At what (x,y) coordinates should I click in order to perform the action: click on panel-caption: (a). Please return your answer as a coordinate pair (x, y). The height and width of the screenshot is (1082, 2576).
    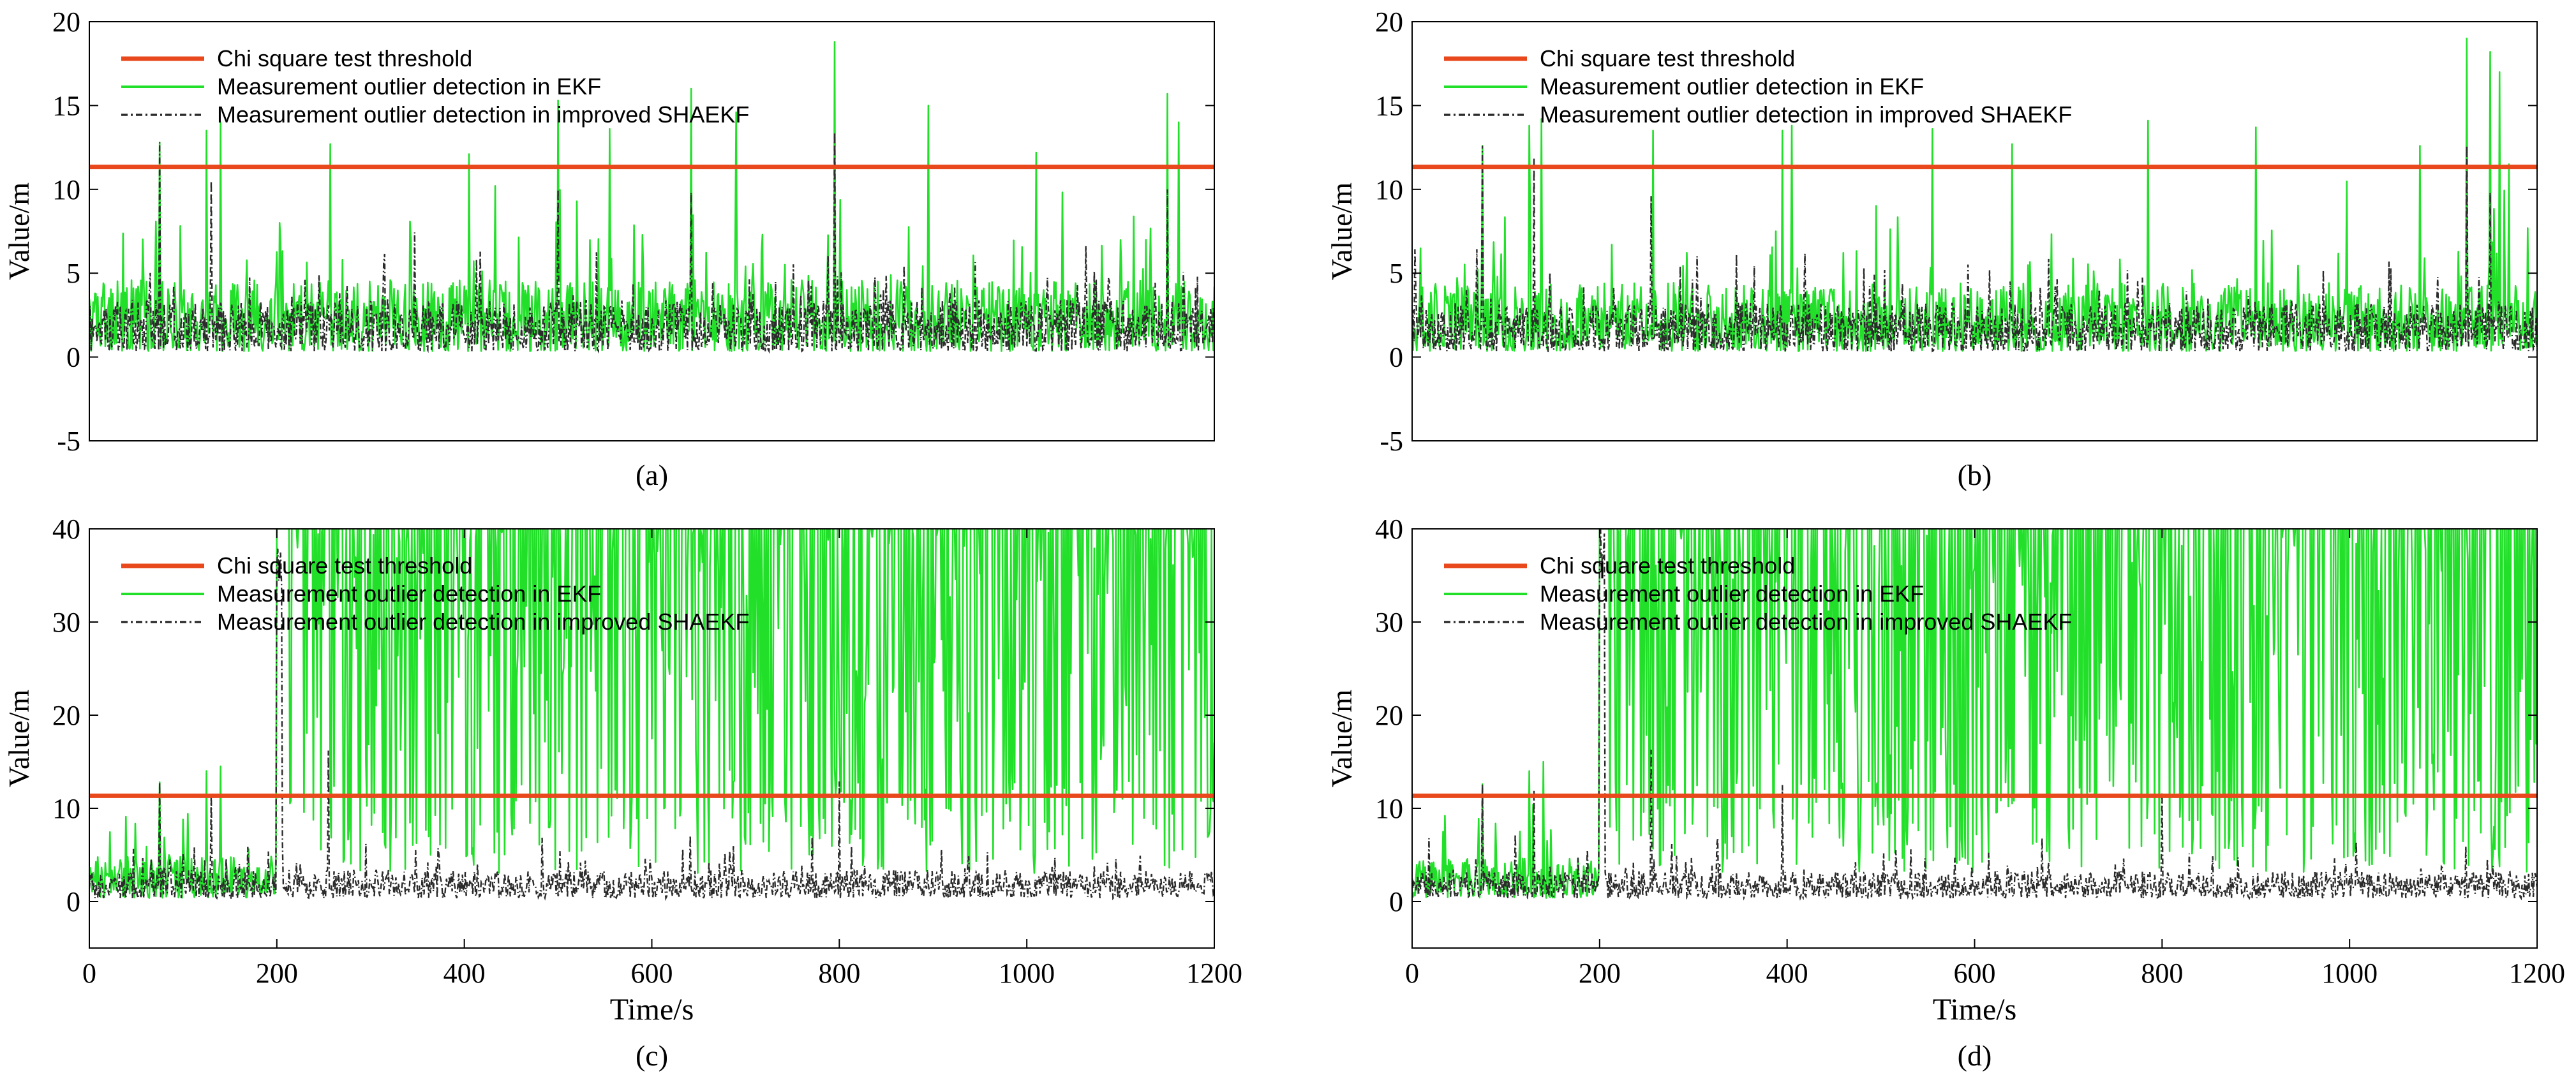
    Looking at the image, I should click on (652, 475).